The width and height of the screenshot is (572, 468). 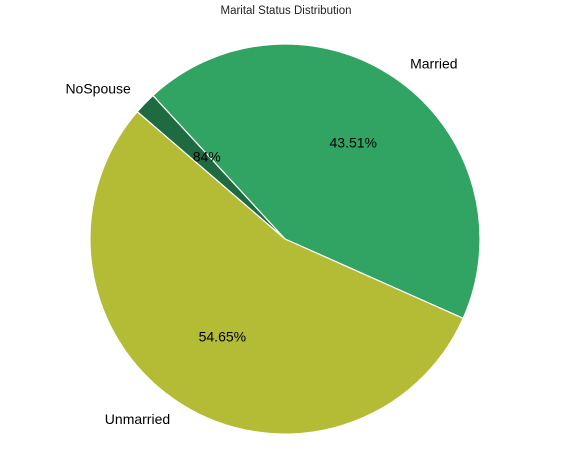 What do you see at coordinates (353, 143) in the screenshot?
I see `slice-percent-married: 43.51%` at bounding box center [353, 143].